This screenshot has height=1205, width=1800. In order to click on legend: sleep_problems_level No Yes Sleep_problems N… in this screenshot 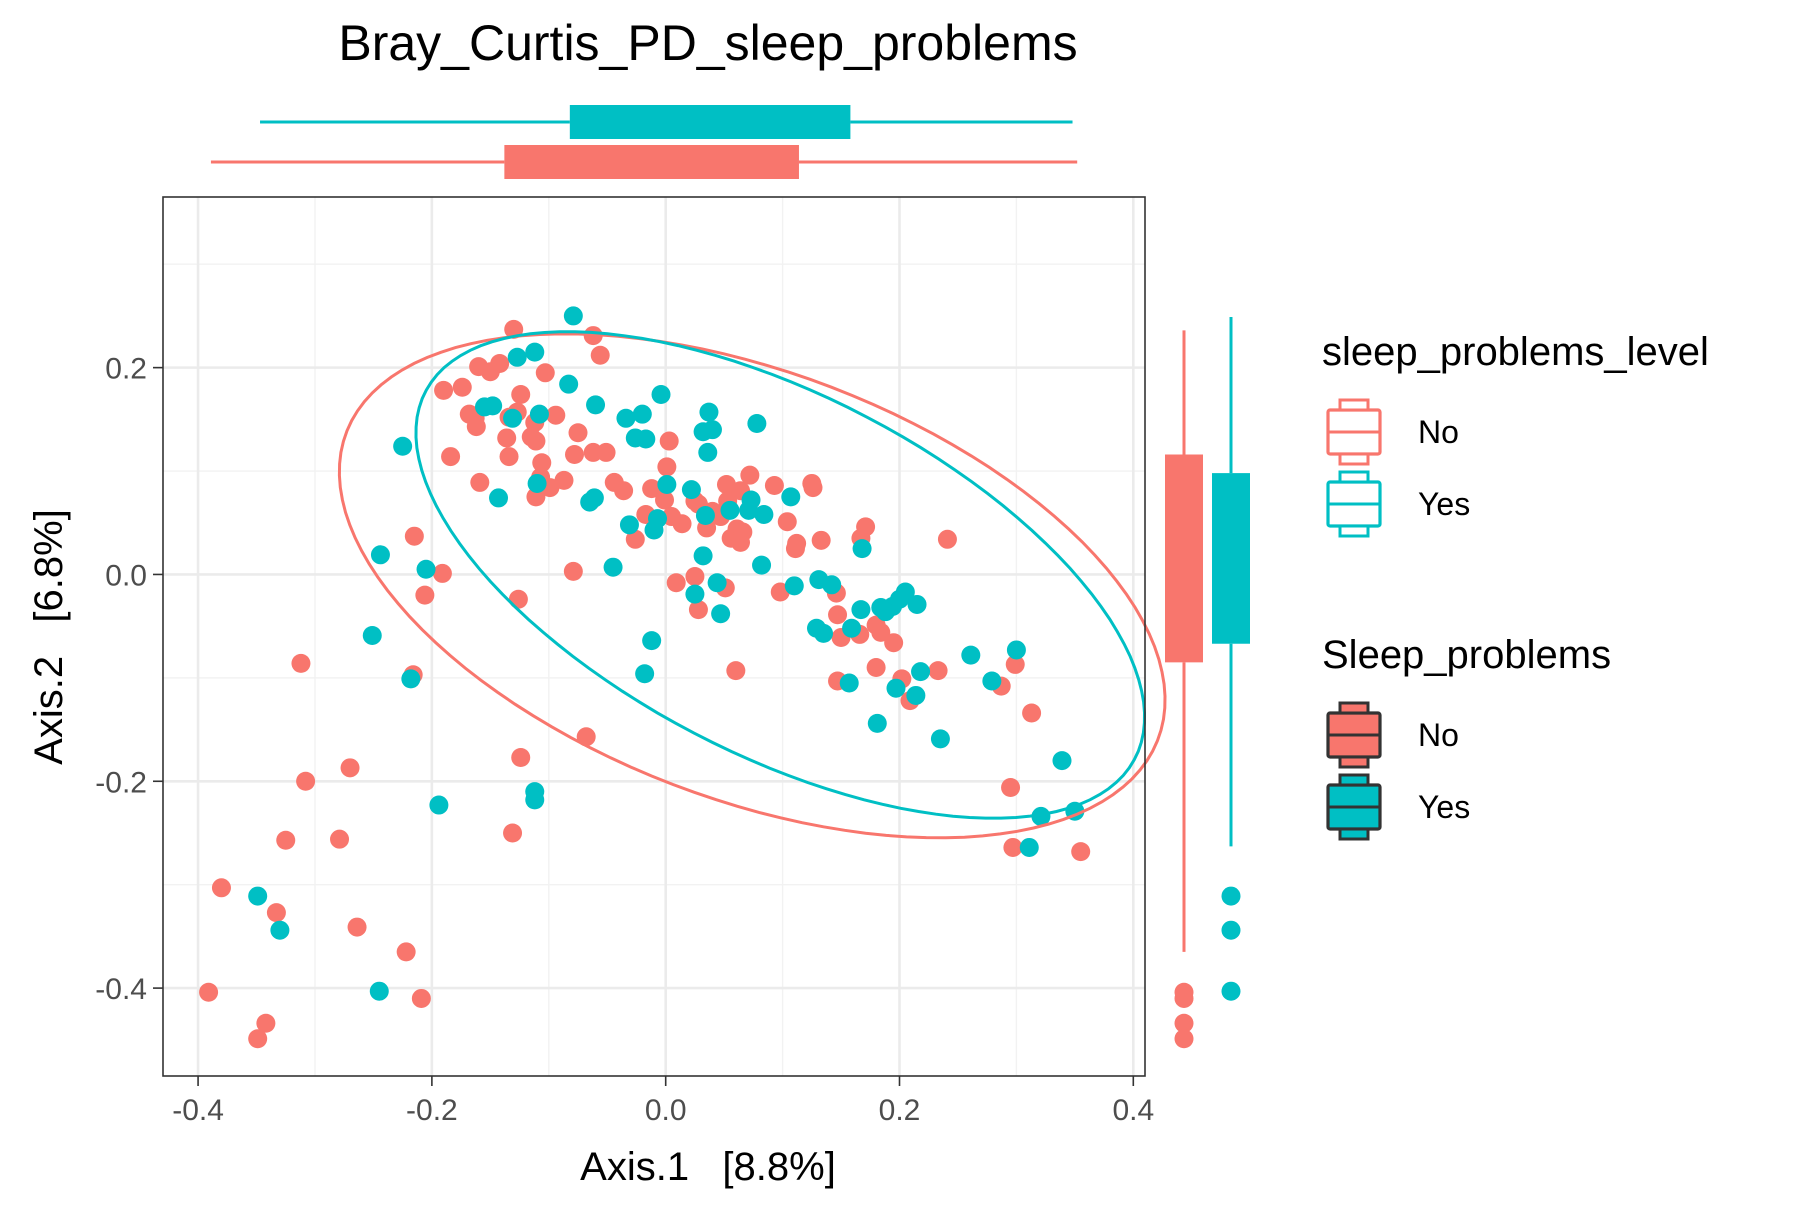, I will do `click(1515, 585)`.